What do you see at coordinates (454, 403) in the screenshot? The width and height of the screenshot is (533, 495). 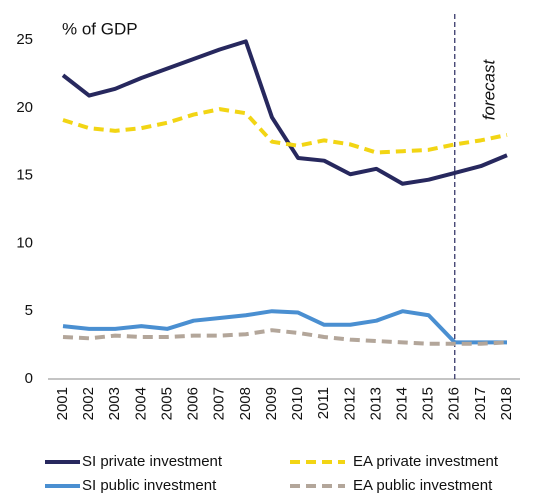 I see `x-tick-label: 2016` at bounding box center [454, 403].